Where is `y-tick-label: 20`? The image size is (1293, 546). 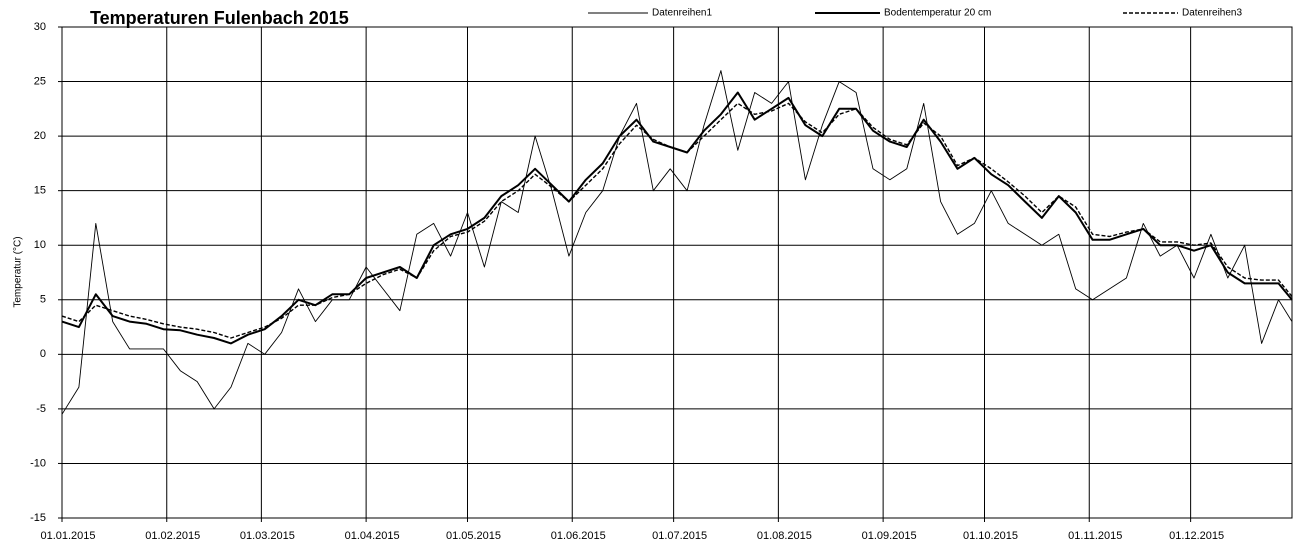 y-tick-label: 20 is located at coordinates (40, 136).